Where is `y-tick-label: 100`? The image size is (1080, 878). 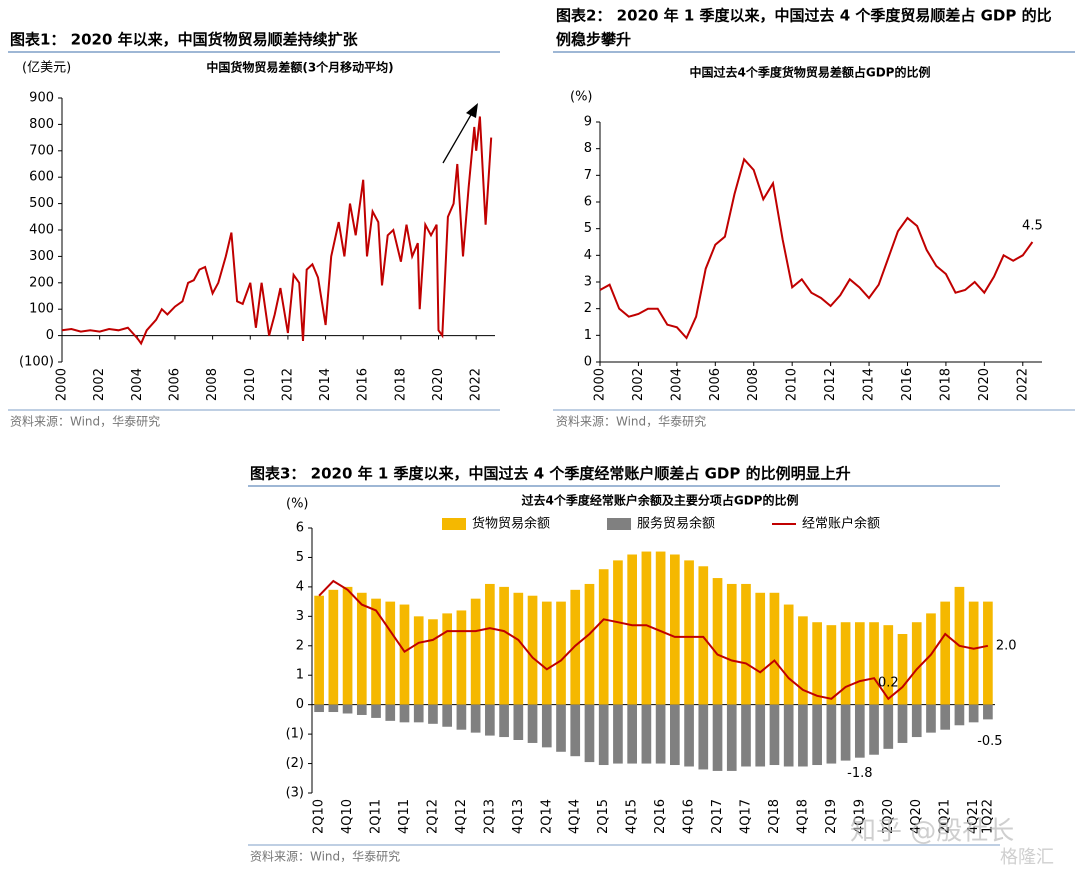
y-tick-label: 100 is located at coordinates (41, 309).